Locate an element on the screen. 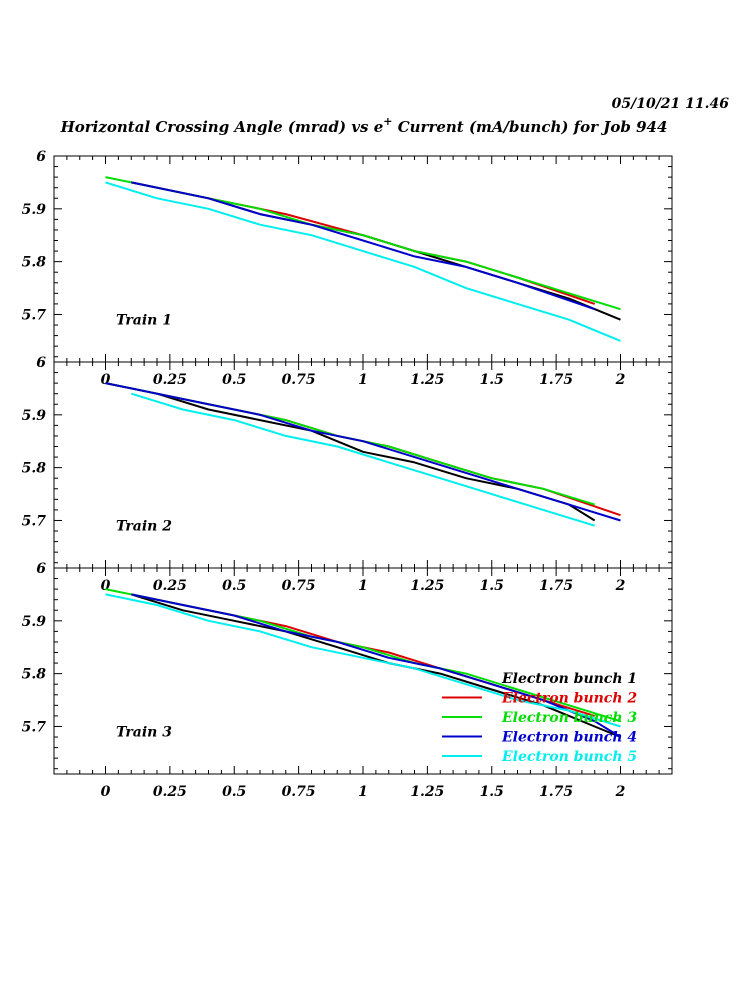 Image resolution: width=750 pixels, height=1000 pixels. timestamp: 05/10/21 11.46 is located at coordinates (671, 104).